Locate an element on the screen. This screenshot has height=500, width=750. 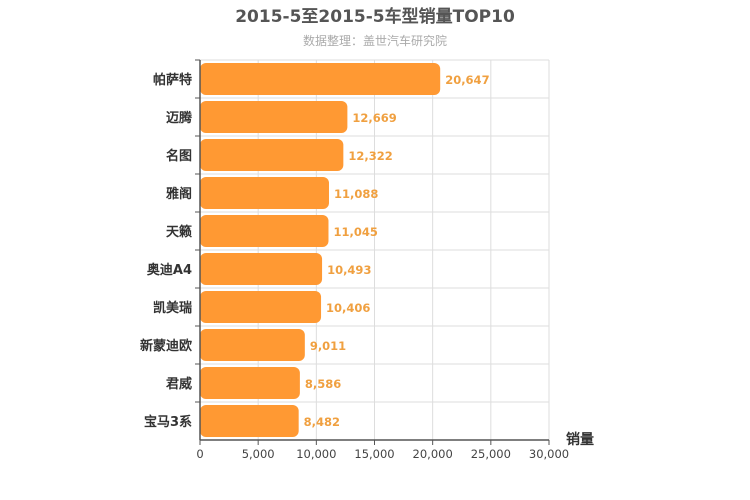
data-label: 10,493 is located at coordinates (349, 270).